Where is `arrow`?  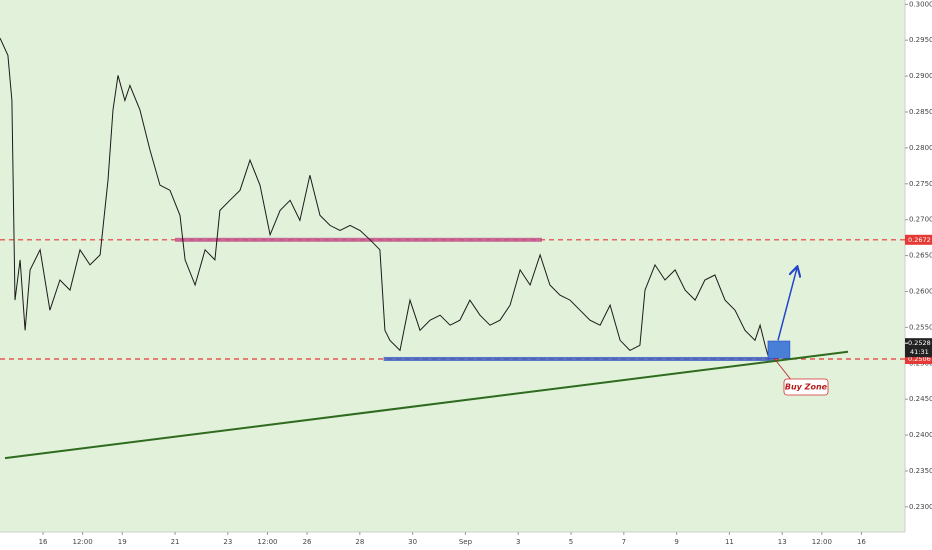
arrow is located at coordinates (787, 304).